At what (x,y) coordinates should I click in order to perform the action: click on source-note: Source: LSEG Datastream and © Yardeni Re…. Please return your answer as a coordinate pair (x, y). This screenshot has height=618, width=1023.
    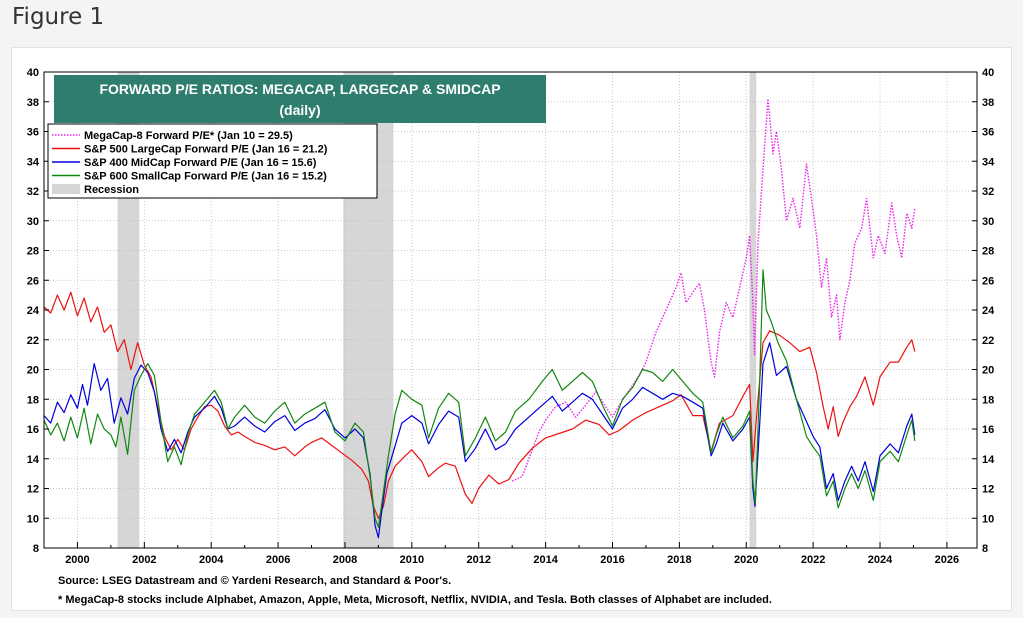
    Looking at the image, I should click on (255, 581).